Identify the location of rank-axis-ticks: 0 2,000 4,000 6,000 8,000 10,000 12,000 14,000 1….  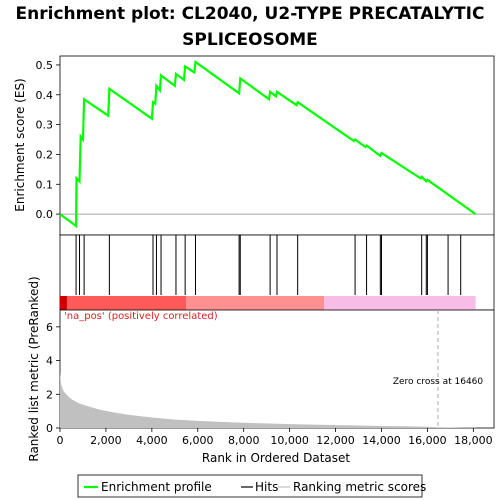
(275, 437).